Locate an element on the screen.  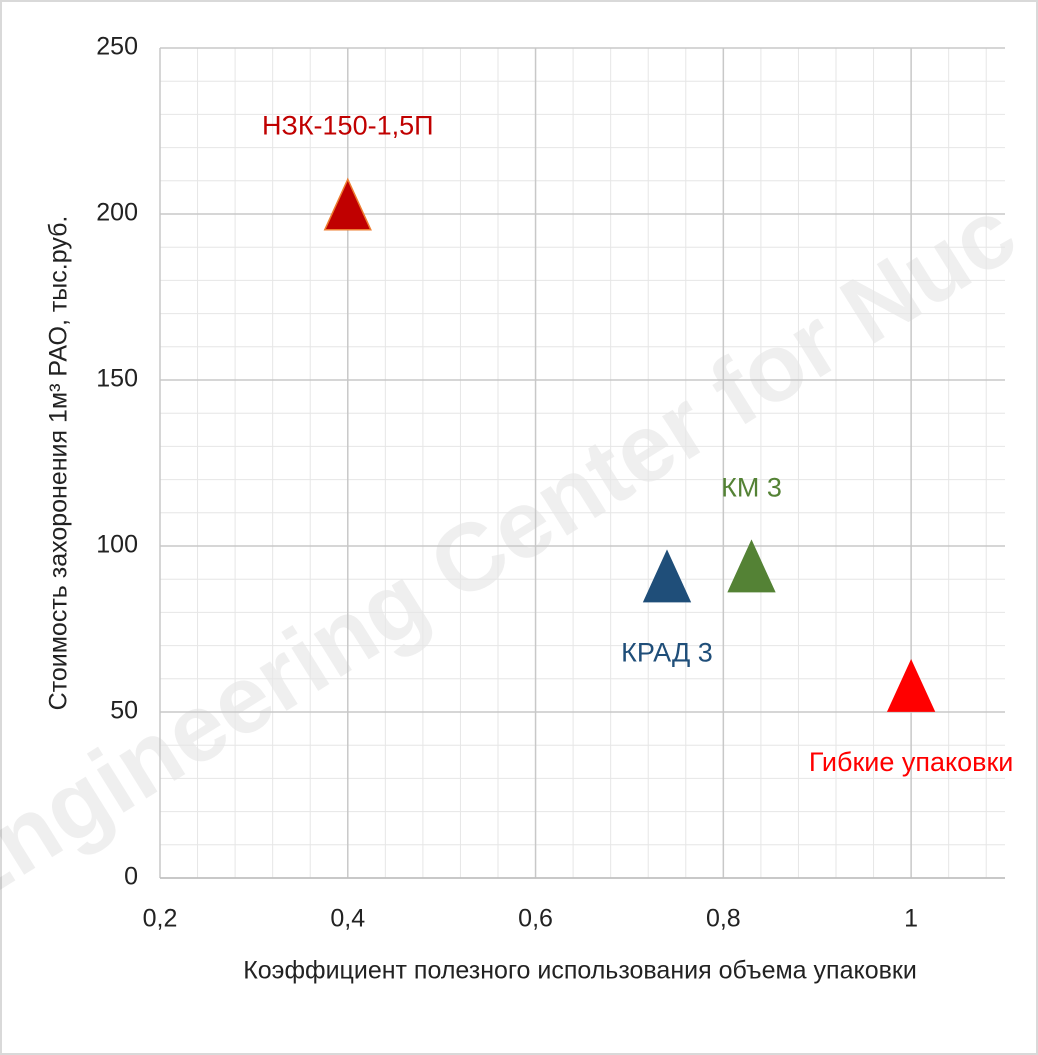
x-tick-label: 0,6 is located at coordinates (535, 919).